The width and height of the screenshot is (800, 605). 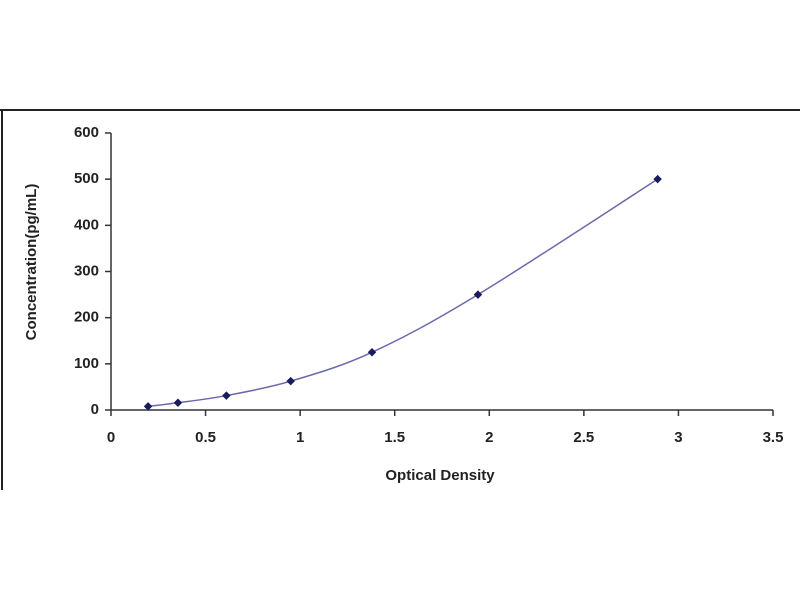 What do you see at coordinates (86, 270) in the screenshot?
I see `y-tick-label: 300` at bounding box center [86, 270].